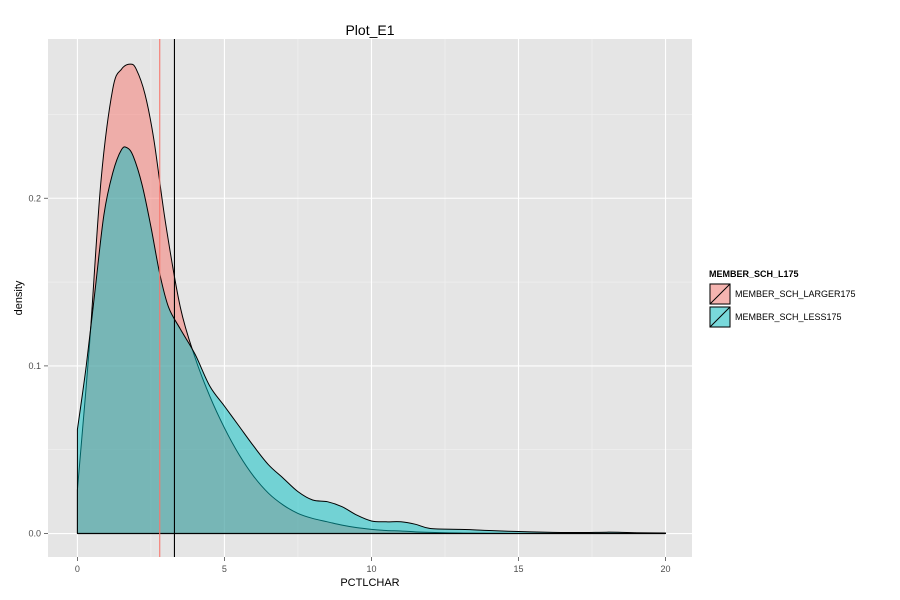 The image size is (900, 600). What do you see at coordinates (369, 583) in the screenshot?
I see `x-axis-title: PCTLCHAR` at bounding box center [369, 583].